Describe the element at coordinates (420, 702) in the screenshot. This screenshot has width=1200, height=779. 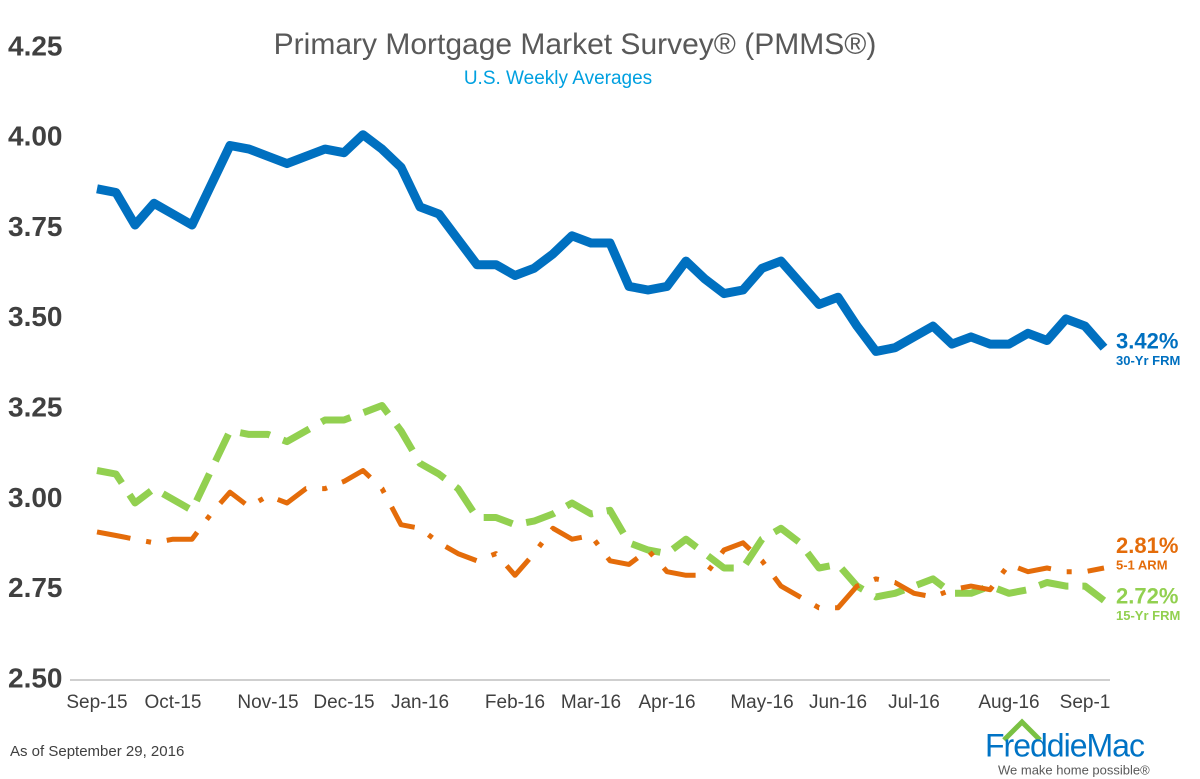
I see `x-tick-label: Jan-16` at that location.